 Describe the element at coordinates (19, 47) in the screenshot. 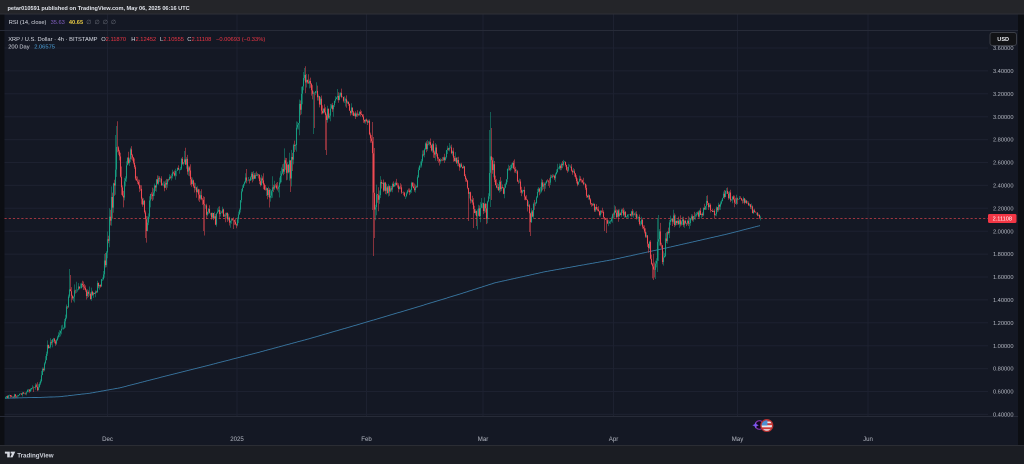

I see `svg-text: 200 Day` at that location.